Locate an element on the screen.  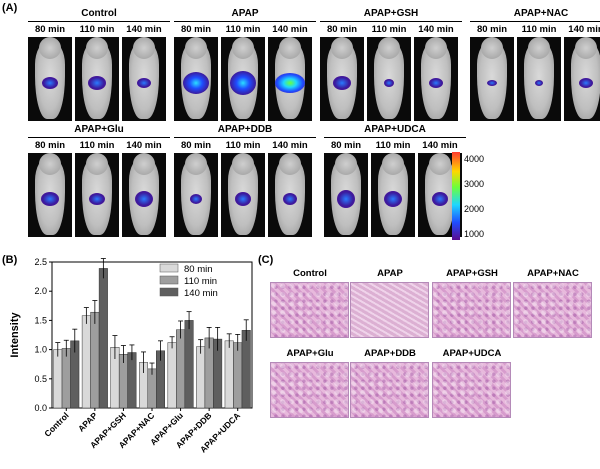
legend-label: 80 min is located at coordinates (198, 269).